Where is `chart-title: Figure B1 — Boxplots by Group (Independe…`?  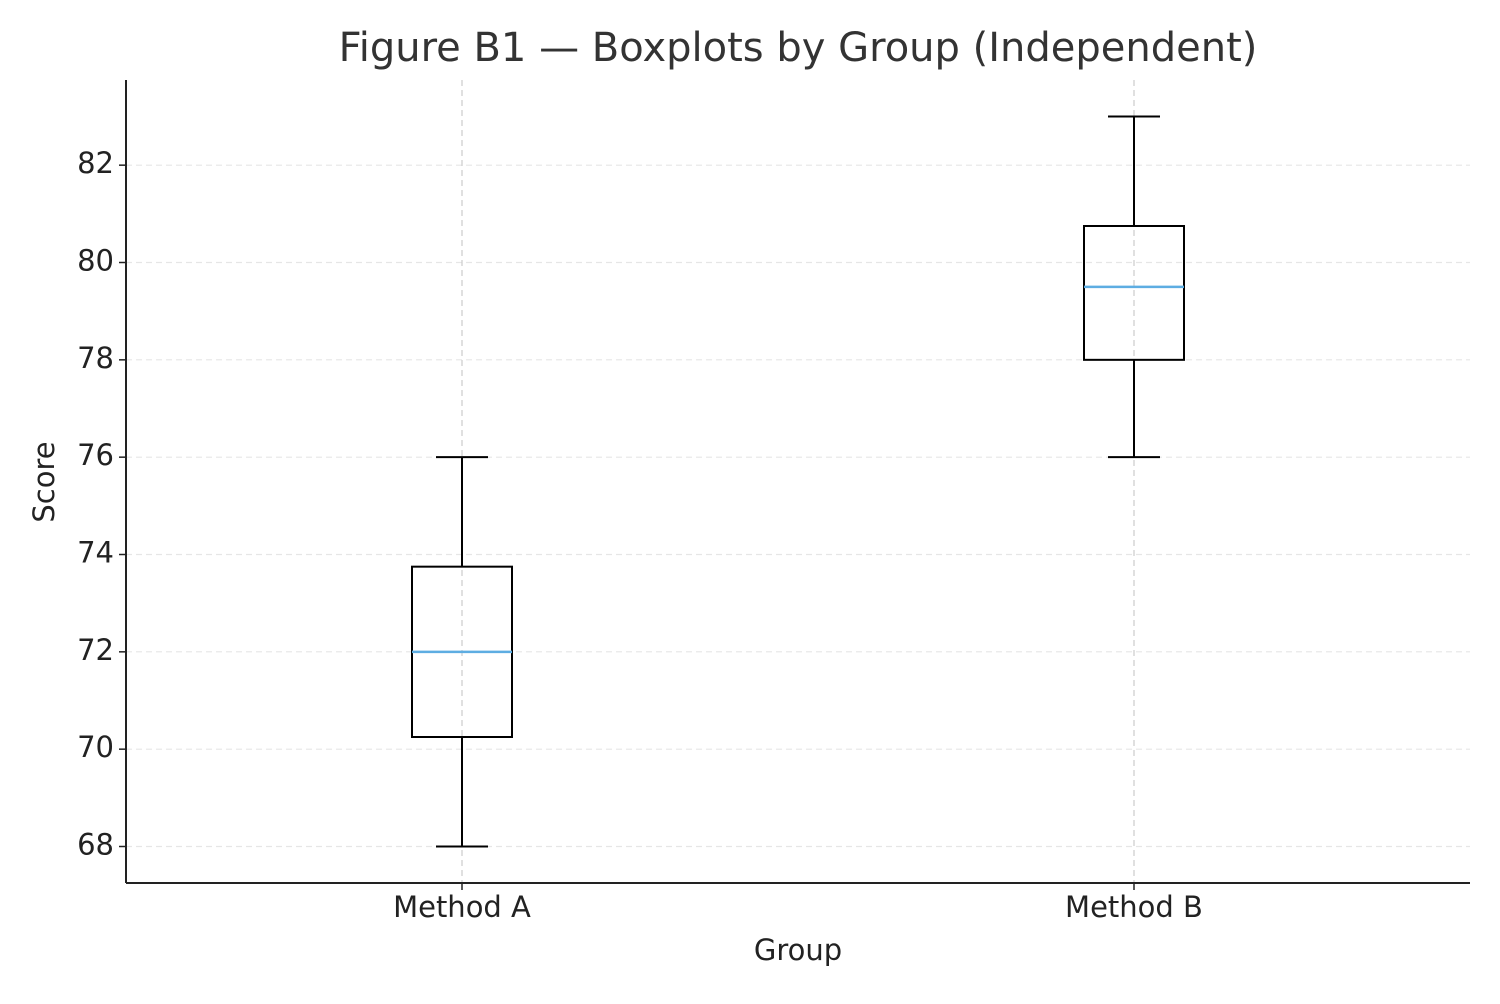 chart-title: Figure B1 — Boxplots by Group (Independe… is located at coordinates (798, 48).